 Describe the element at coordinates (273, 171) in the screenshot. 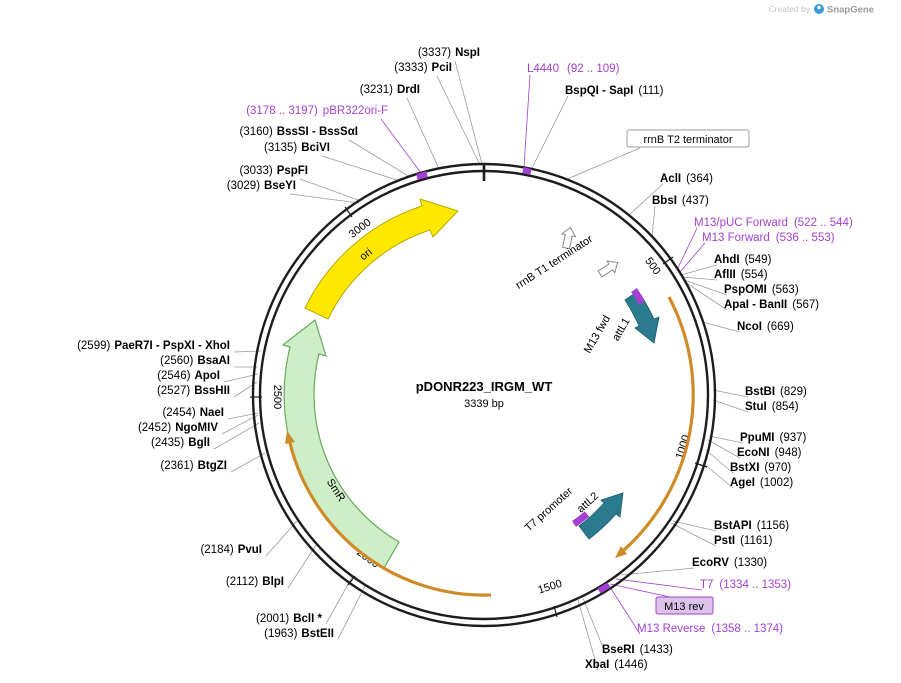

I see `site-label-pspfi: (3033) PspFI` at that location.